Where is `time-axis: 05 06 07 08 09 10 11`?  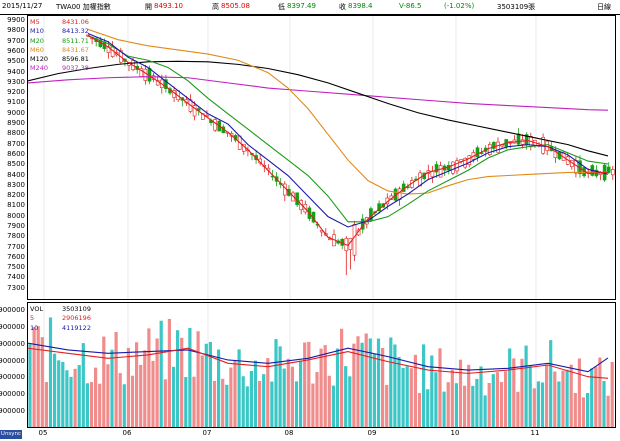
time-axis: 05 06 07 08 09 10 11 is located at coordinates (320, 434).